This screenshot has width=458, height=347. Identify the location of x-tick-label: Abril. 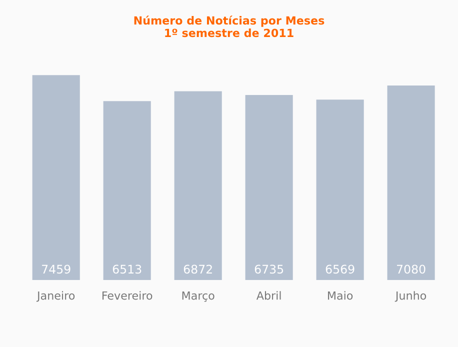
(268, 295).